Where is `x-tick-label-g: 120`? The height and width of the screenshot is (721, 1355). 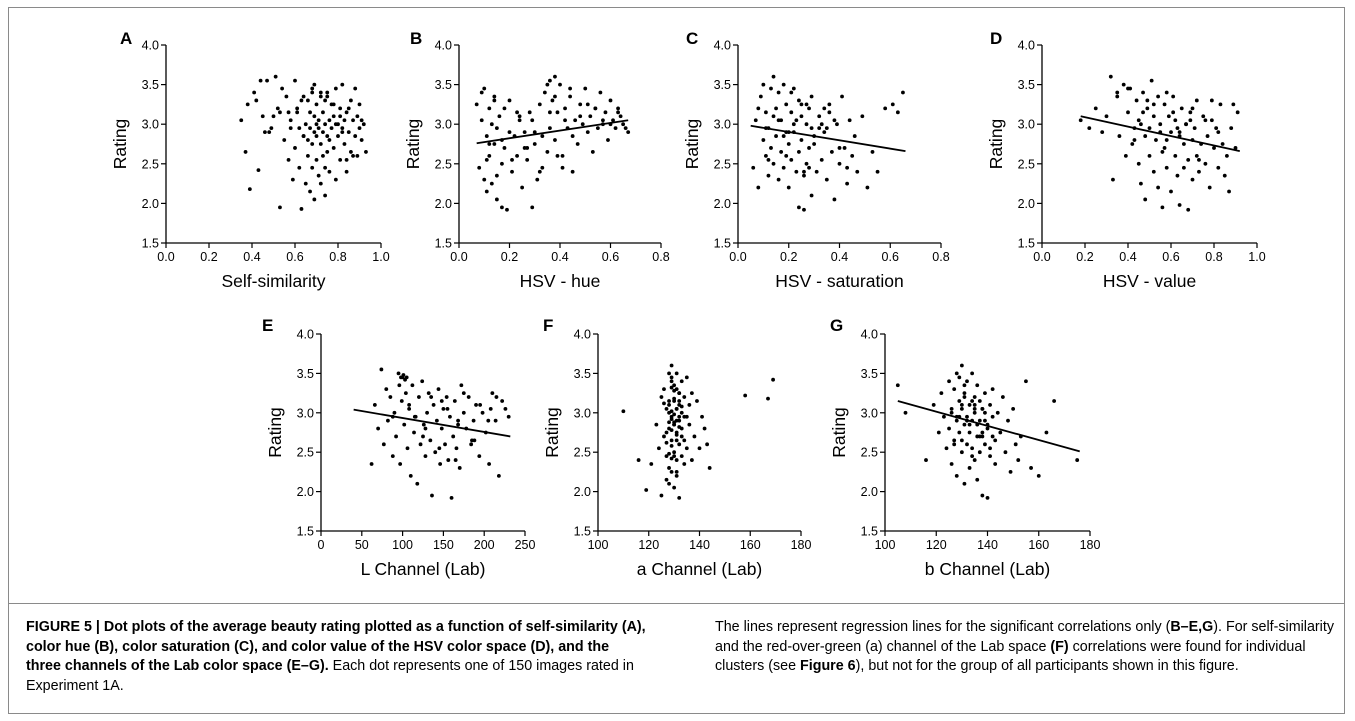 x-tick-label-g: 120 is located at coordinates (936, 545).